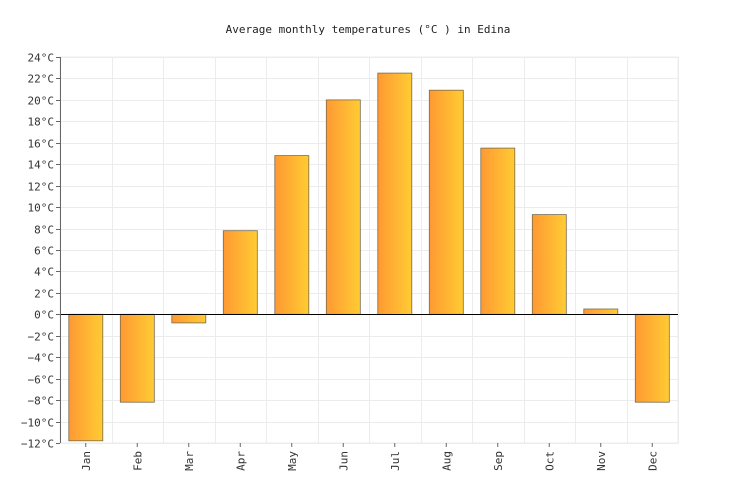 Image resolution: width=736 pixels, height=500 pixels. I want to click on bar-oct, so click(549, 264).